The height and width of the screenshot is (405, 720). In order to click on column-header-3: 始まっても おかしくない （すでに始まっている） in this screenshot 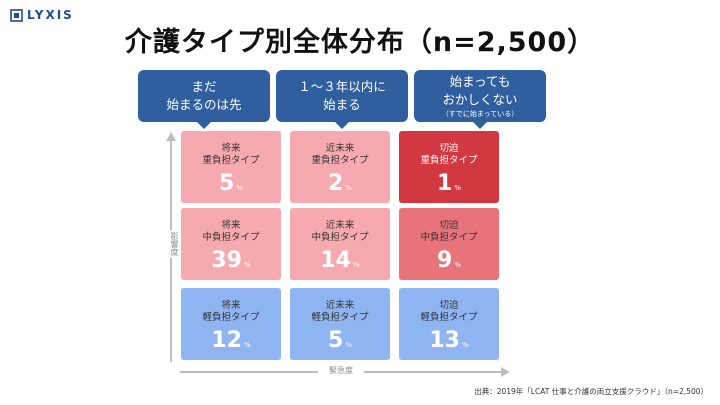, I will do `click(480, 99)`.